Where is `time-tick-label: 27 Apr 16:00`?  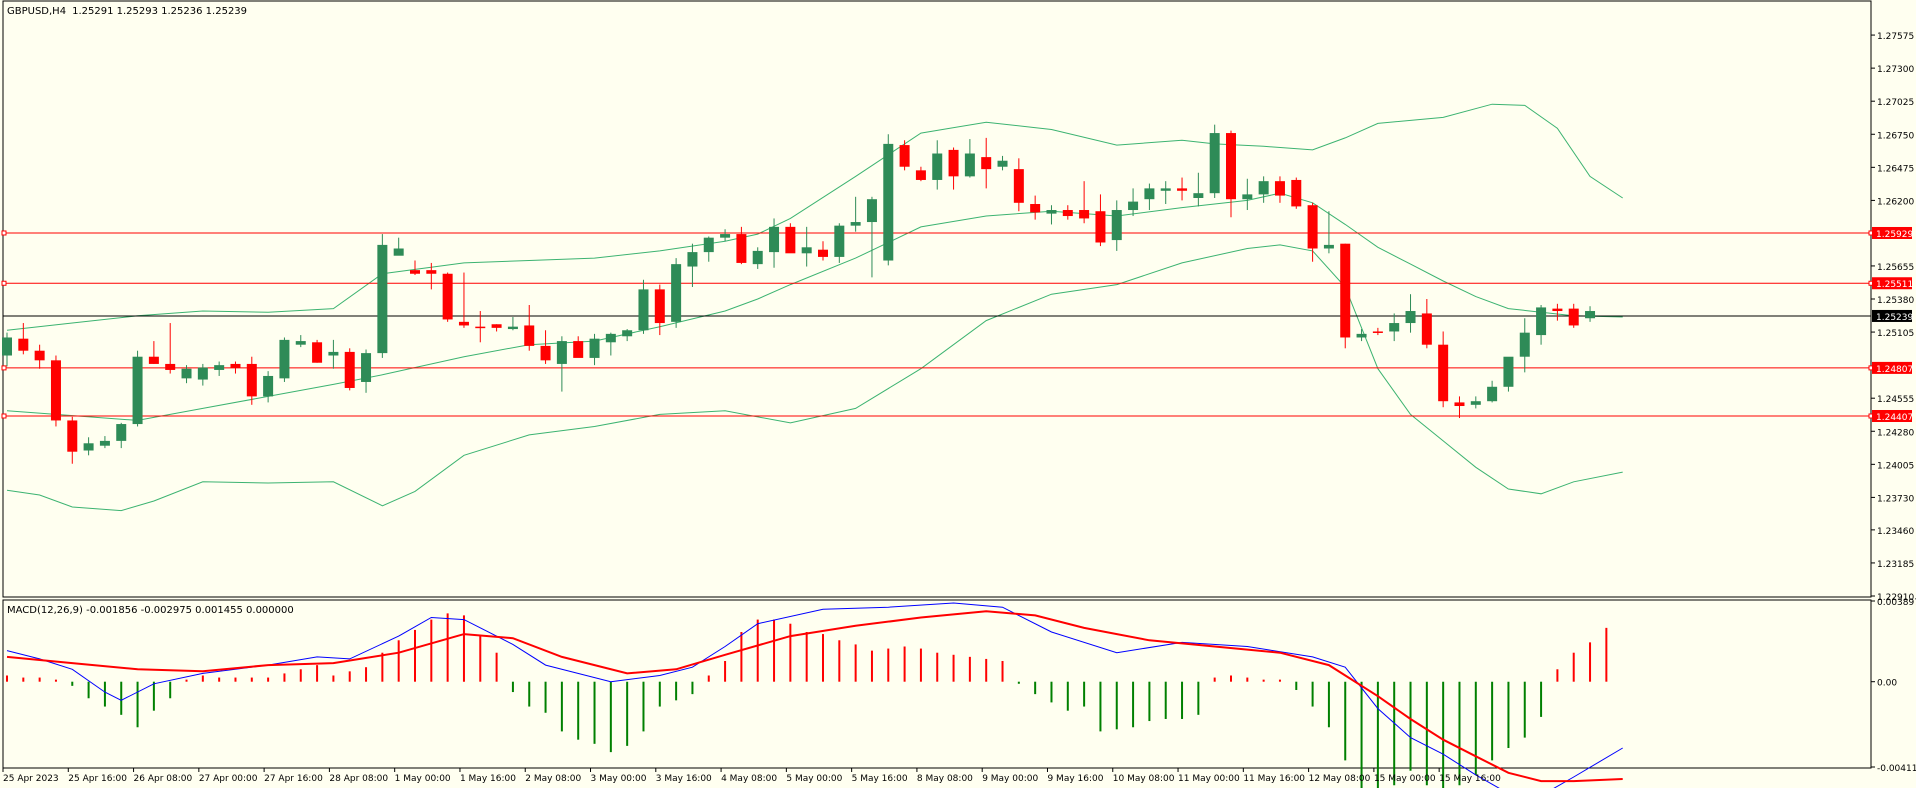
time-tick-label: 27 Apr 16:00 is located at coordinates (293, 779).